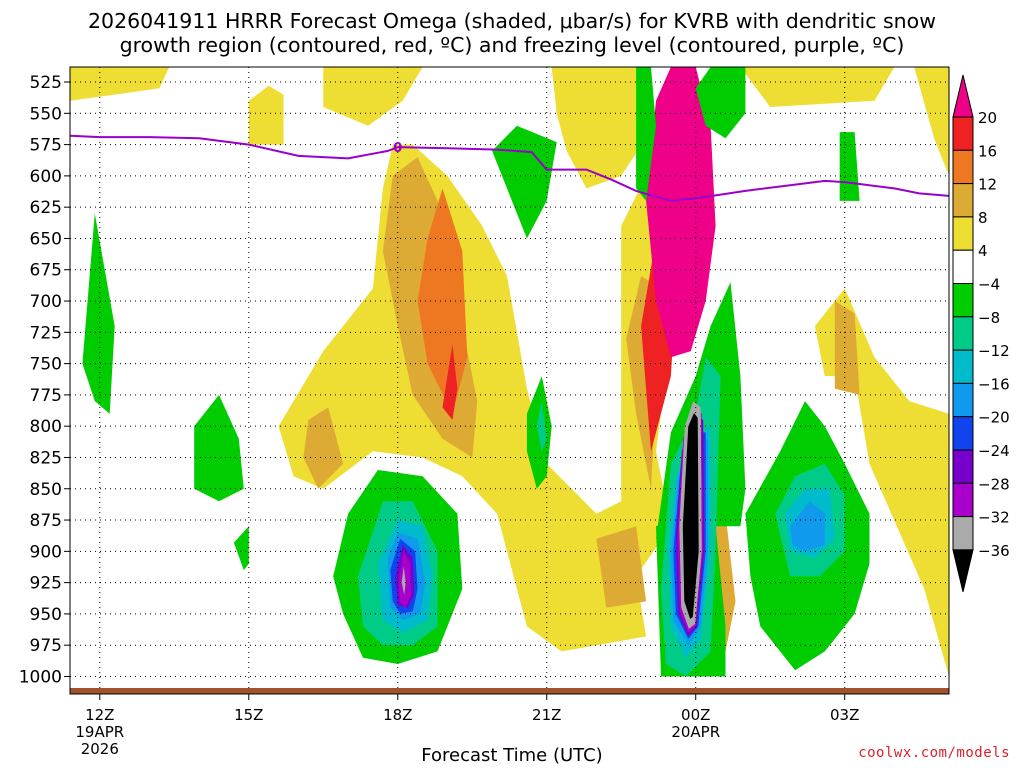 The width and height of the screenshot is (1024, 768). Describe the element at coordinates (994, 551) in the screenshot. I see `colorbar-label: −36` at that location.